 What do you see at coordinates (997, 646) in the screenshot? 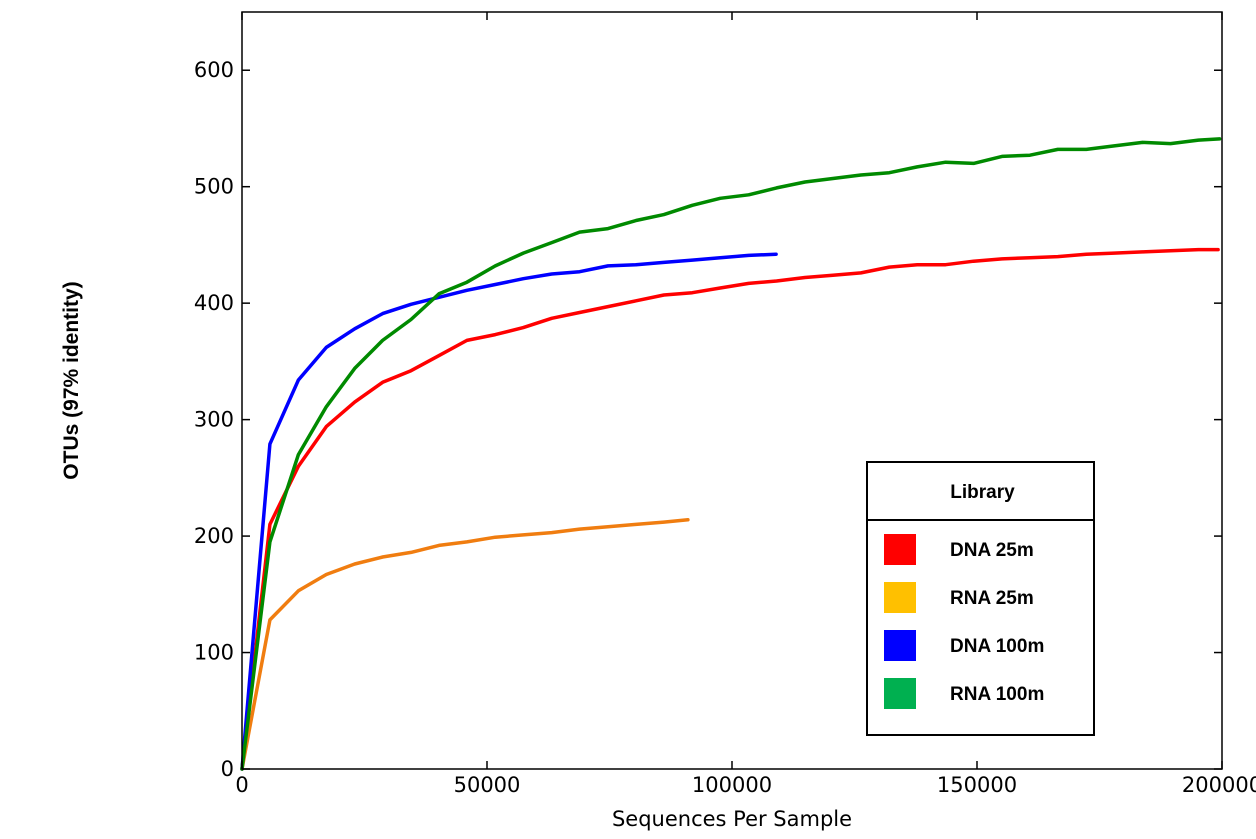
I see `legend-label: DNA 100m` at bounding box center [997, 646].